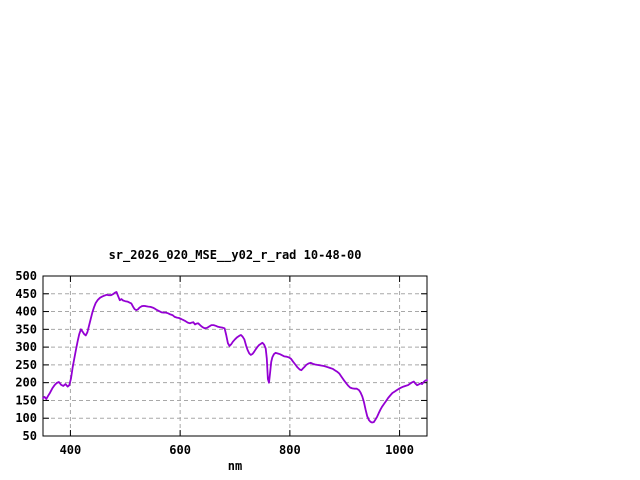 This screenshot has width=640, height=480. What do you see at coordinates (290, 450) in the screenshot?
I see `x-tick-label: 800` at bounding box center [290, 450].